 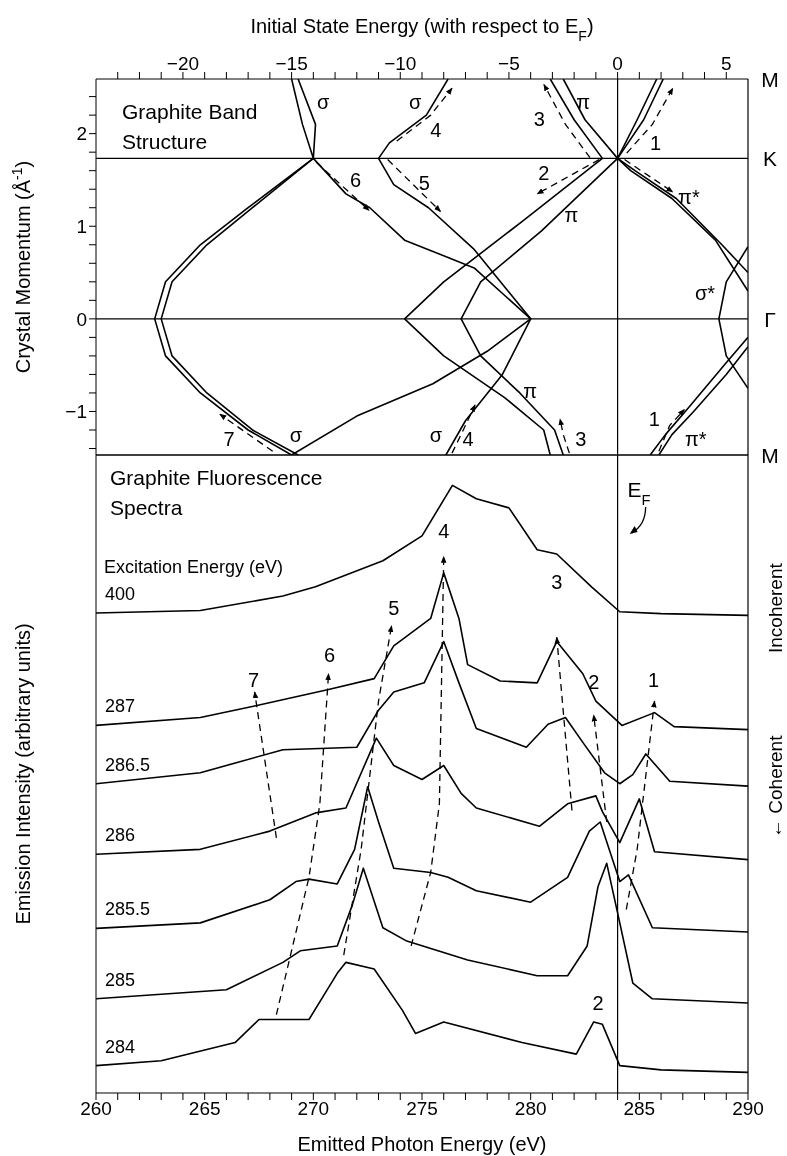 I want to click on x-tick-label: −5, so click(x=509, y=63).